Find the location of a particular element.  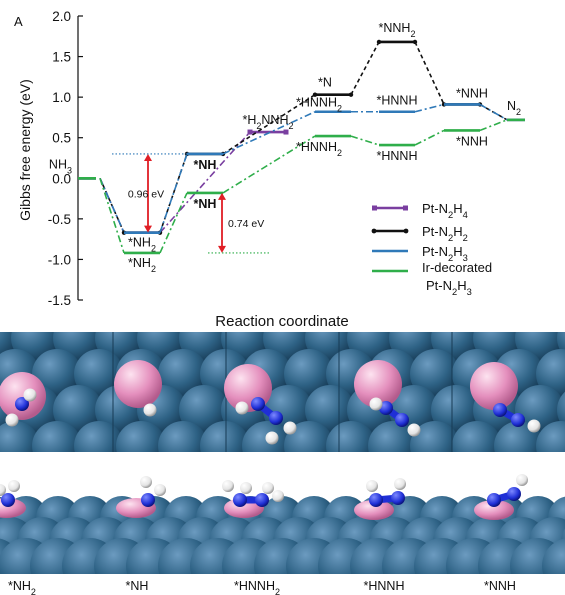

legend-entry: Pt-N2H2 is located at coordinates (419, 233).